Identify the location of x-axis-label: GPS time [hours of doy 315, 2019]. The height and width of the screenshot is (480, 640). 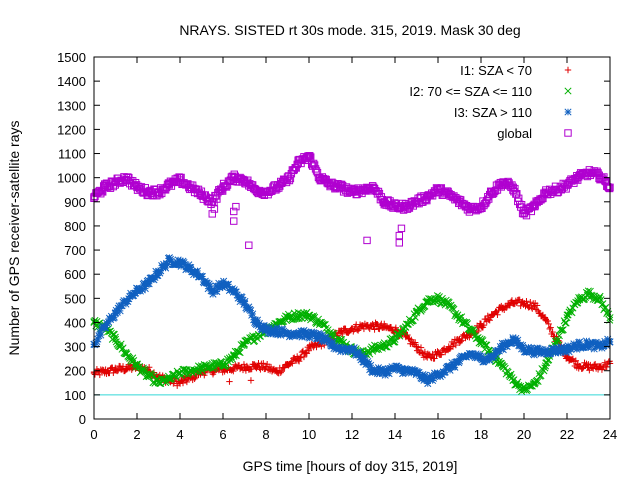
(350, 466).